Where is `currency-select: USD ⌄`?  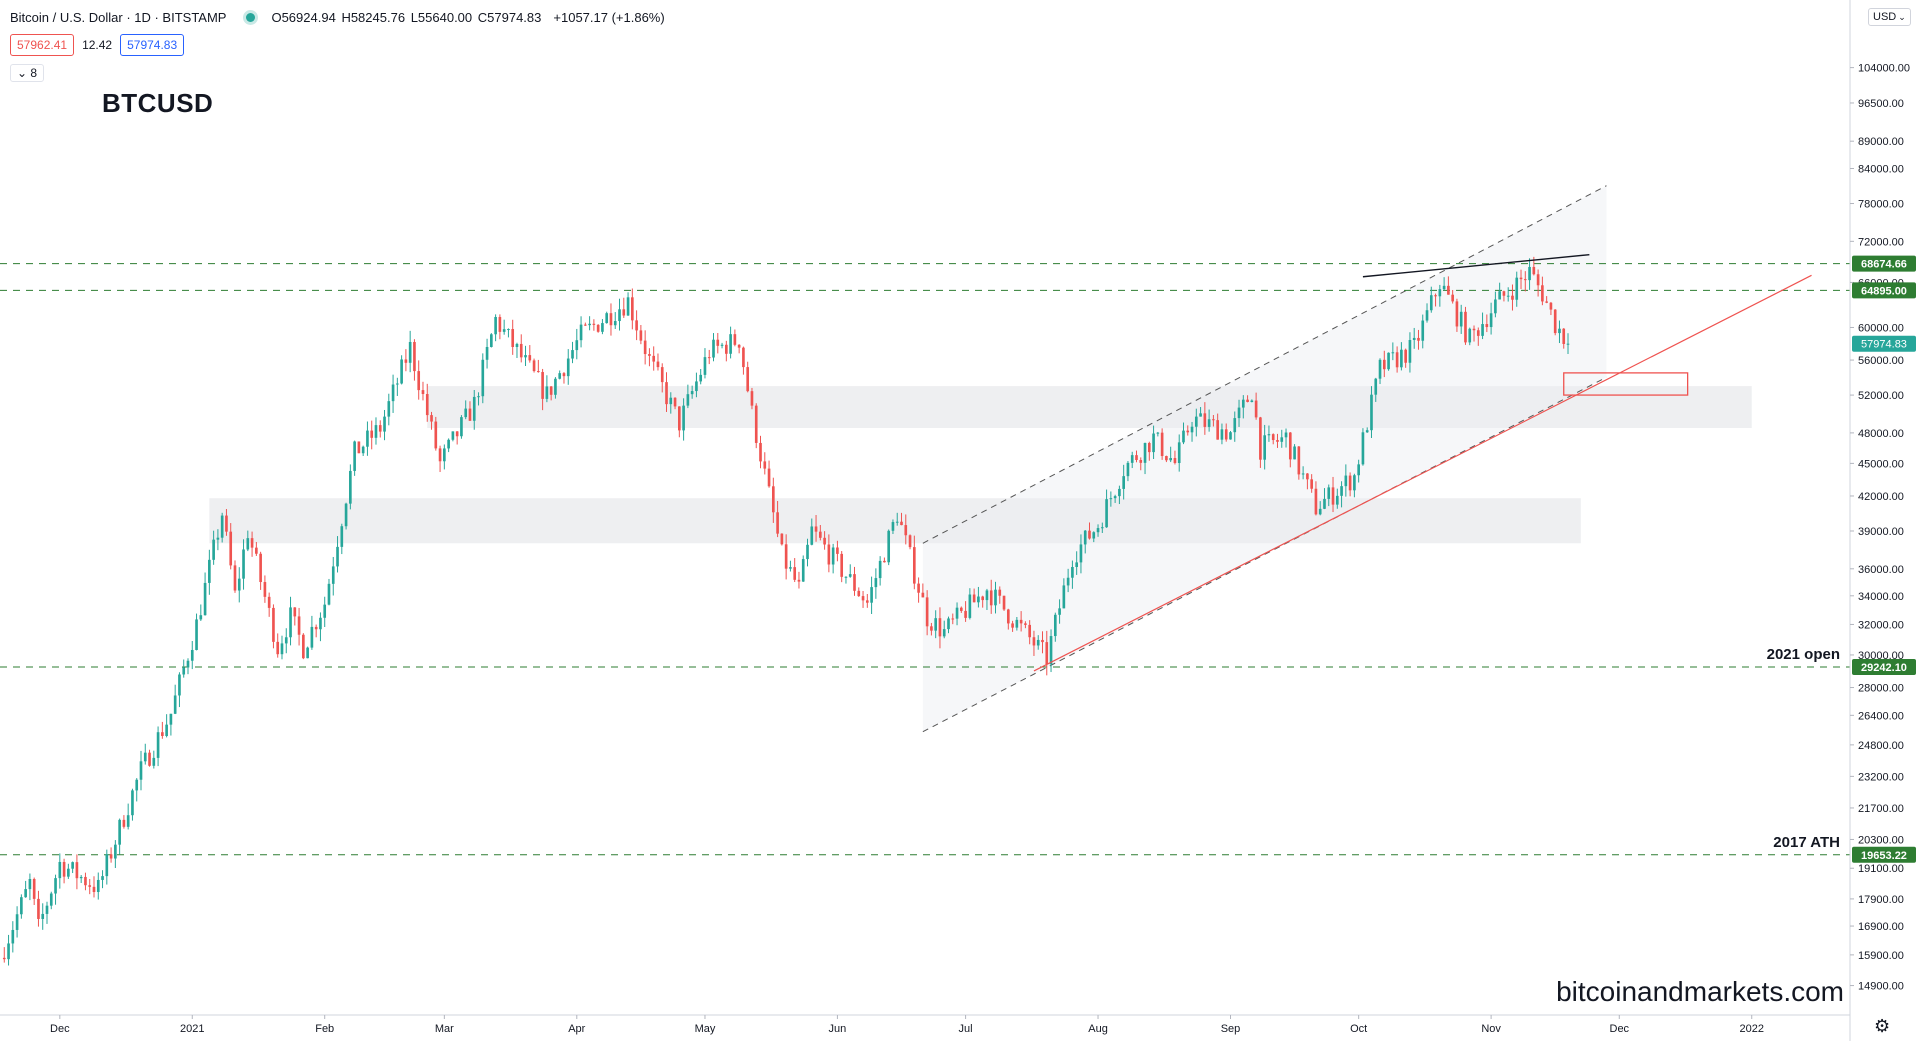
currency-select: USD ⌄ is located at coordinates (1889, 17).